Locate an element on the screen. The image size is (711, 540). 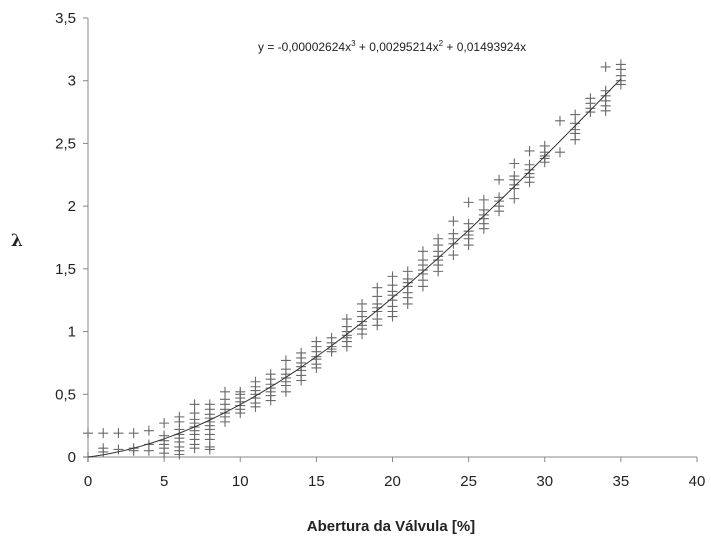
x-tick-label: 15 is located at coordinates (316, 481).